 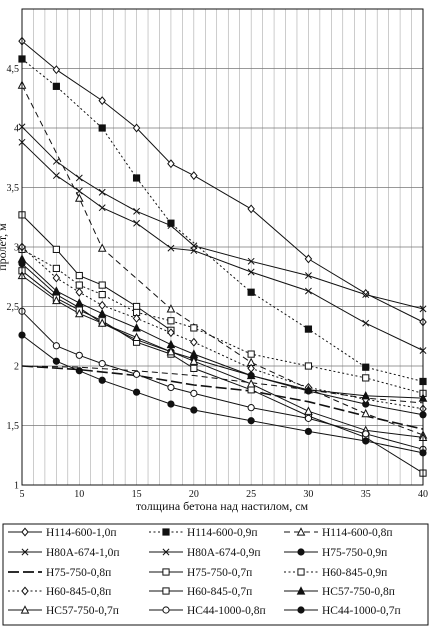 What do you see at coordinates (78, 592) in the screenshot?
I see `legend-label: Н60-845-0,8п` at bounding box center [78, 592].